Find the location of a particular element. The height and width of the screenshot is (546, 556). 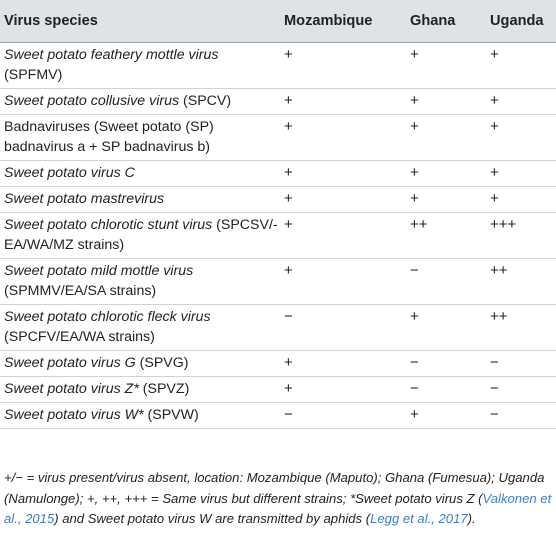

footnote-text-3: ). is located at coordinates (471, 518).